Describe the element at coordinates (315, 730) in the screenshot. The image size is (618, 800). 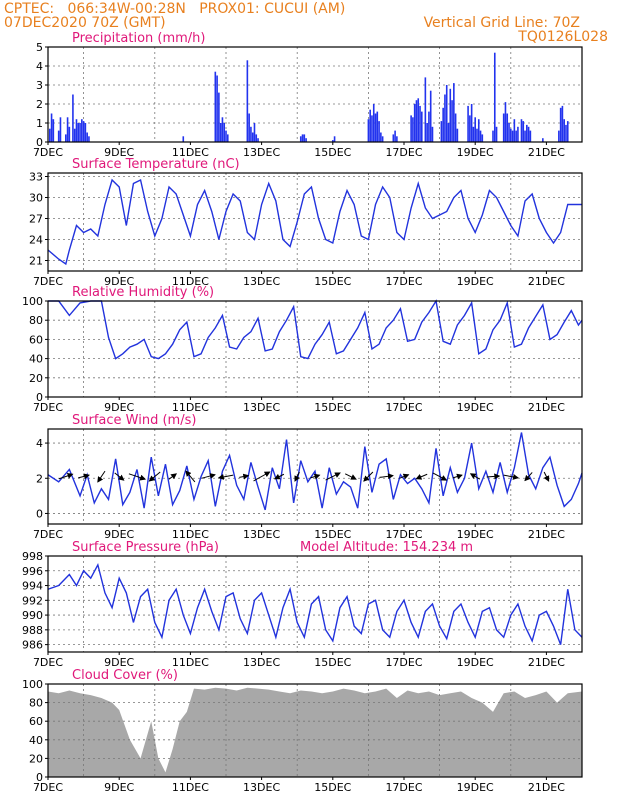
I see `panel-frame-cloud` at that location.